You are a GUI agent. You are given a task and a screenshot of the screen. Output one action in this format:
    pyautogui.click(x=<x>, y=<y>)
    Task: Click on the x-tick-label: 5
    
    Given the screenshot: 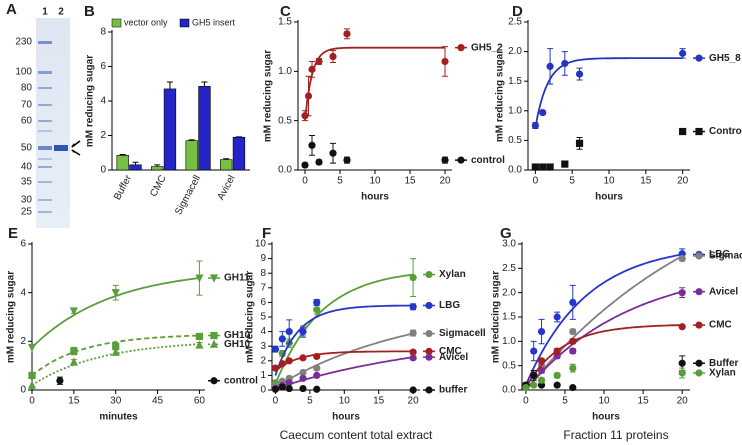 What is the action you would take?
    pyautogui.click(x=340, y=181)
    